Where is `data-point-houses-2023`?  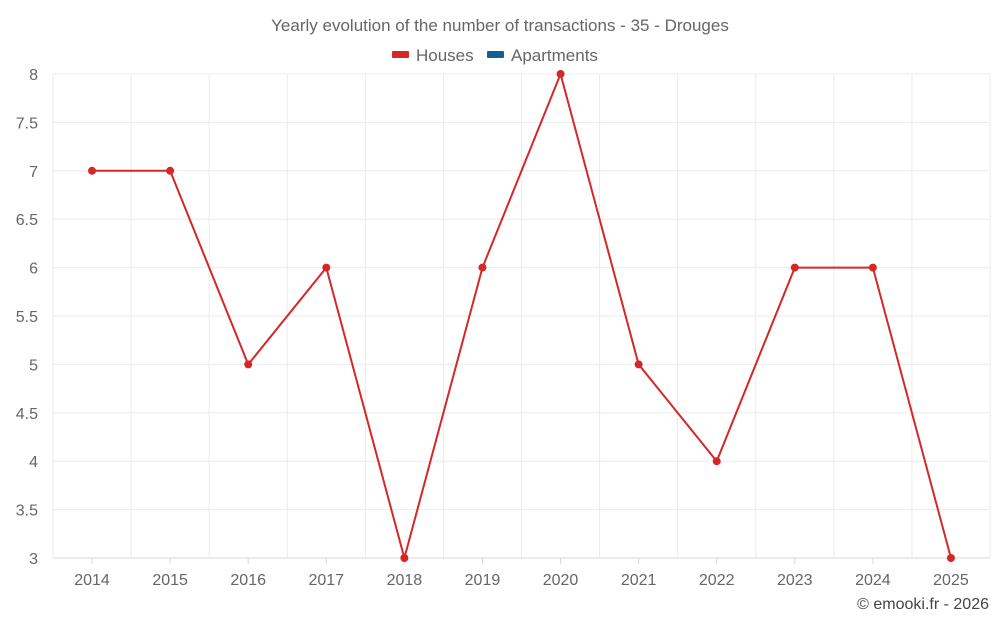
data-point-houses-2023 is located at coordinates (794, 267).